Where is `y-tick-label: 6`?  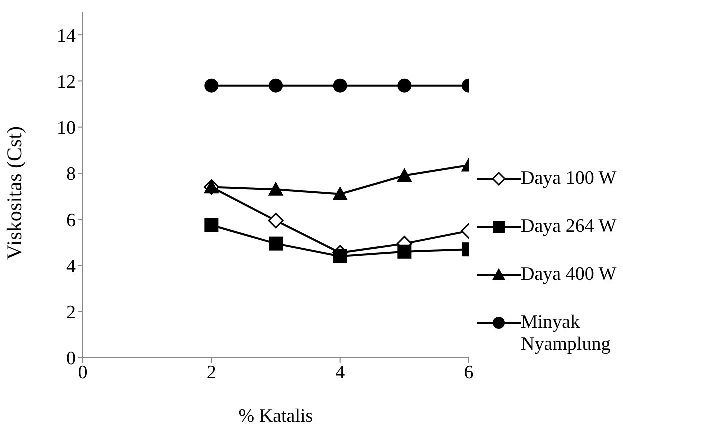 y-tick-label: 6 is located at coordinates (71, 221).